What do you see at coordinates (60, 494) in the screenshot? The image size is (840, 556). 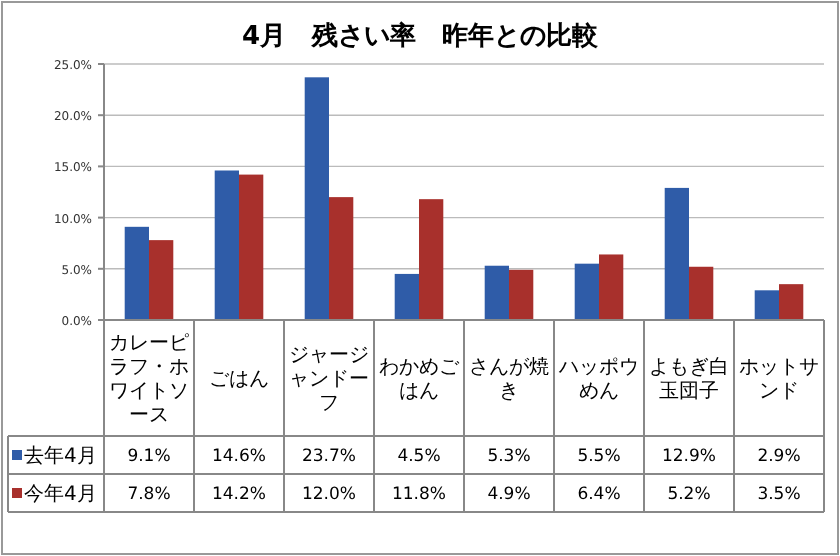 I see `legend-label: 今年4月` at bounding box center [60, 494].